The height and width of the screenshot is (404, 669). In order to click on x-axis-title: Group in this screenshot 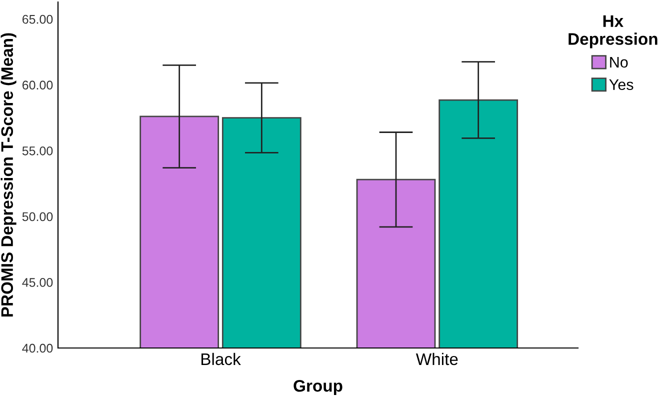, I will do `click(318, 388)`.